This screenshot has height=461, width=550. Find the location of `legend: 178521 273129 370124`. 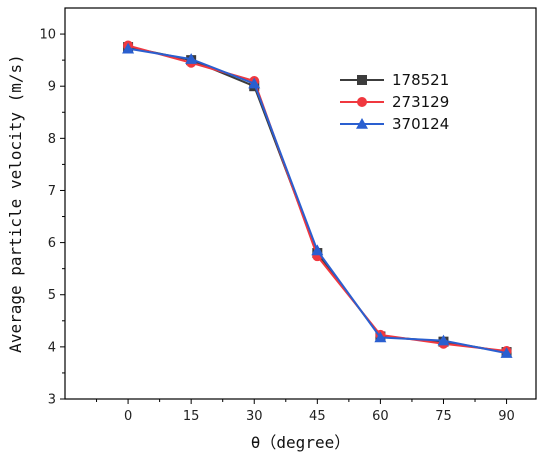

legend: 178521 273129 370124 is located at coordinates (394, 102).